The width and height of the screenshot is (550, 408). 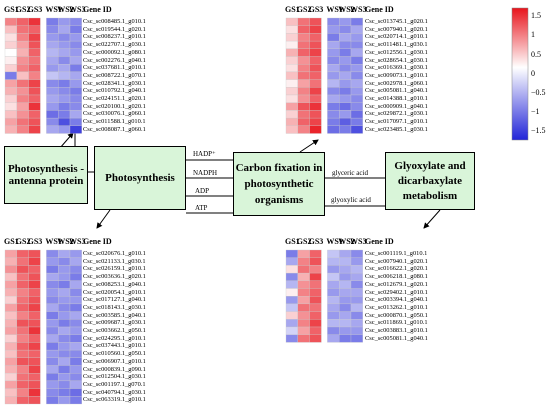 I want to click on box-photosynthesis-label: Photosynthesis, so click(x=140, y=178).